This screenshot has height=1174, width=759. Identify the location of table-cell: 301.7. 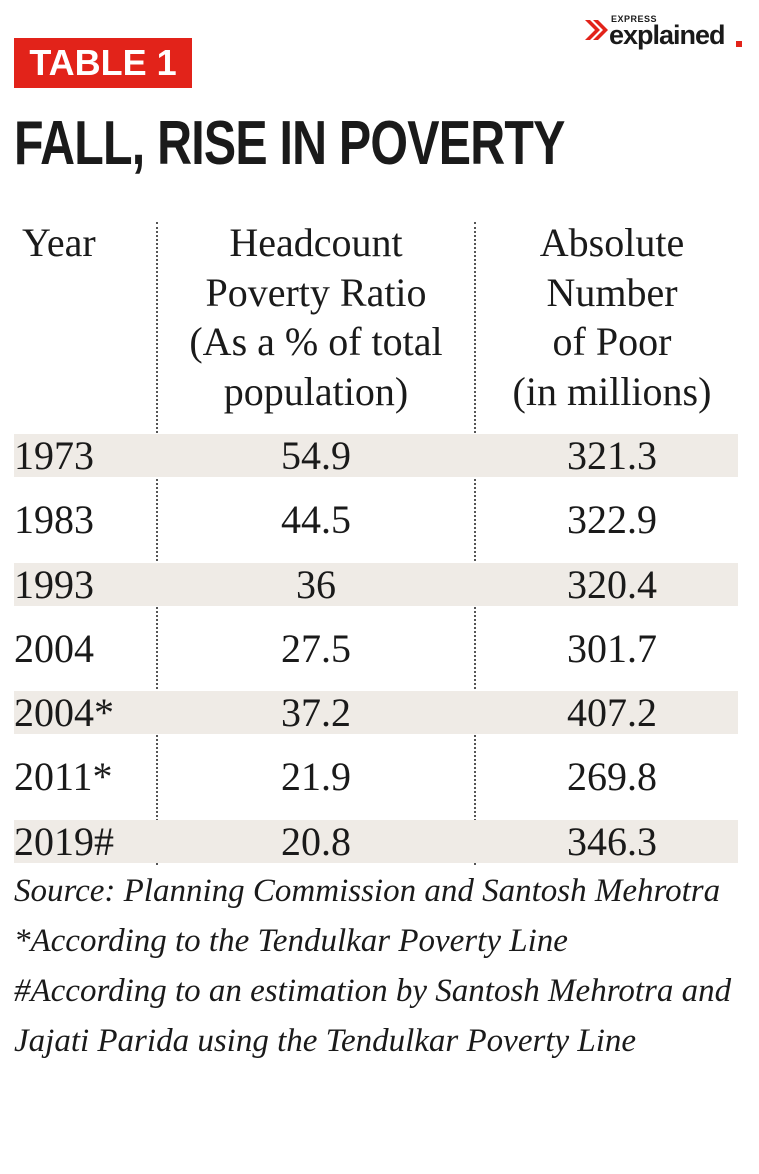
(612, 648).